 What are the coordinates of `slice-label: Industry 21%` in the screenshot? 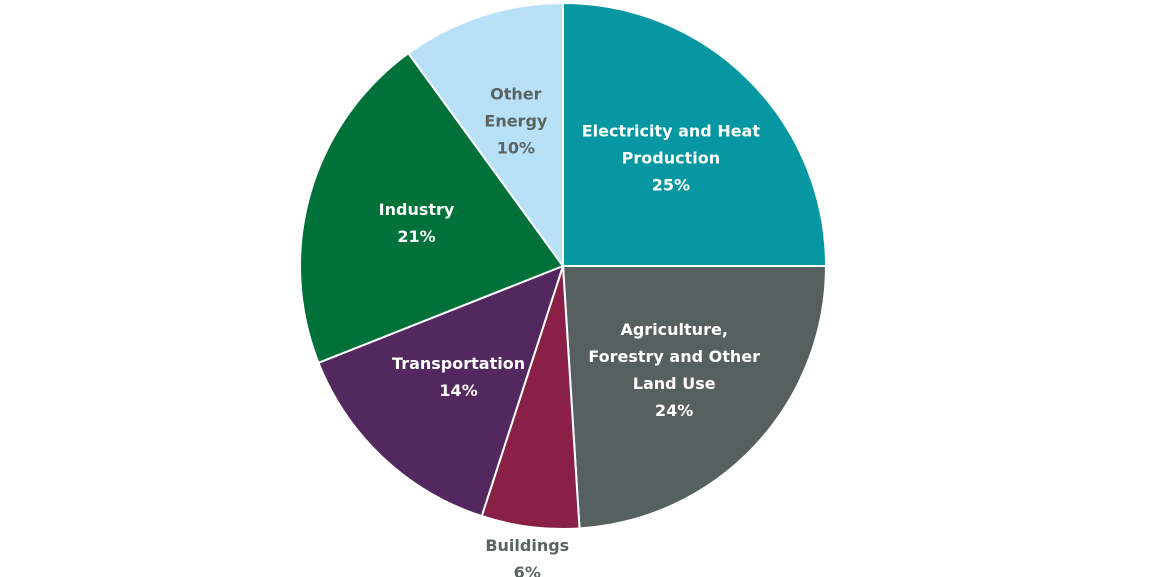 It's located at (417, 223).